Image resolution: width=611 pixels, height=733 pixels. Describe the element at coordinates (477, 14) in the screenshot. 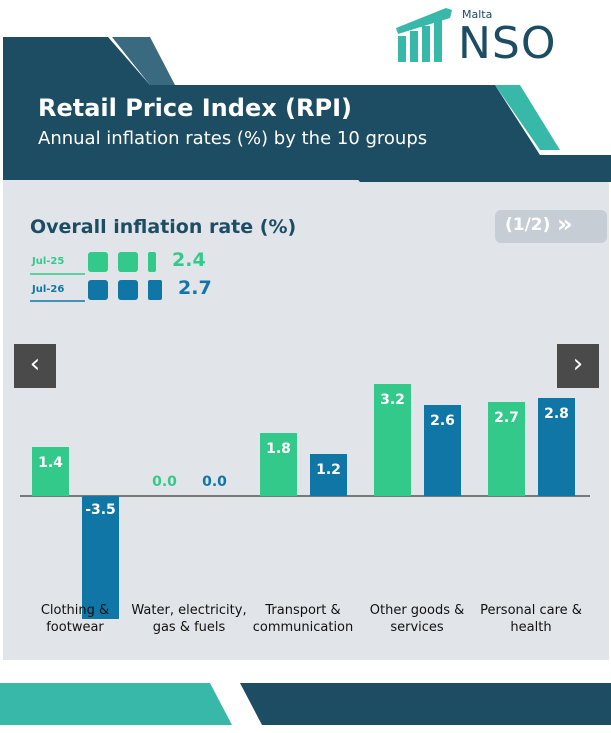

I see `logo-small: Malta` at that location.